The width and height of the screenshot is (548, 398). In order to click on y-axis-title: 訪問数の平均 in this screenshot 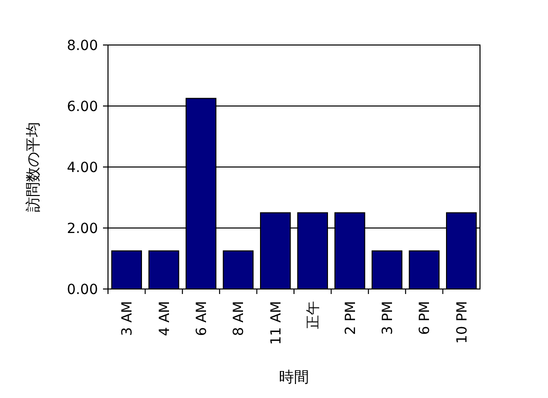, I will do `click(33, 167)`.